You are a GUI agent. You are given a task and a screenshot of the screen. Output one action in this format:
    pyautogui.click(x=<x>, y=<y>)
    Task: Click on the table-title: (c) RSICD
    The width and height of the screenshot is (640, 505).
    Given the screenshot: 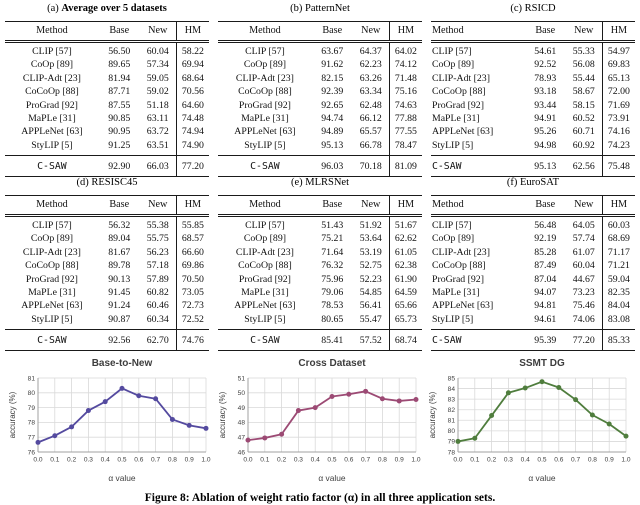 What is the action you would take?
    pyautogui.click(x=533, y=8)
    